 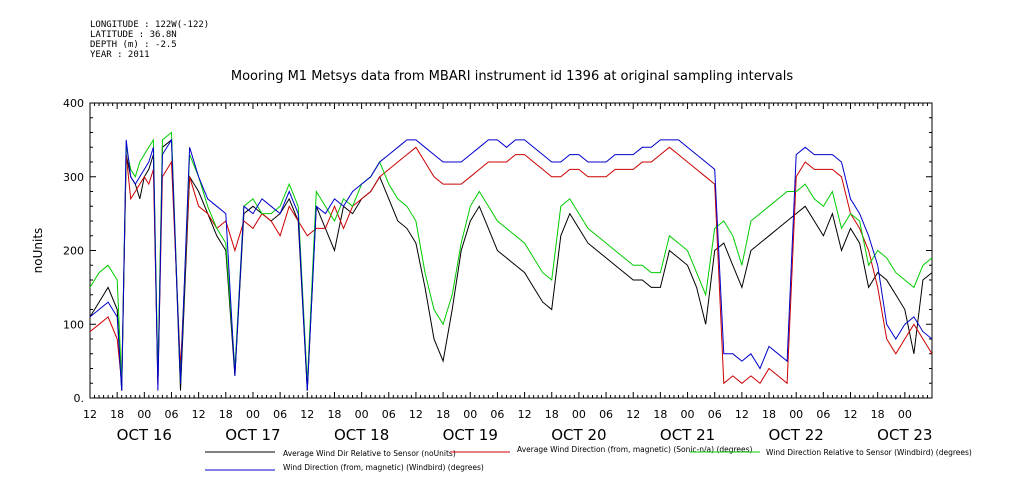 I want to click on day-label: OCT 16, so click(x=144, y=435).